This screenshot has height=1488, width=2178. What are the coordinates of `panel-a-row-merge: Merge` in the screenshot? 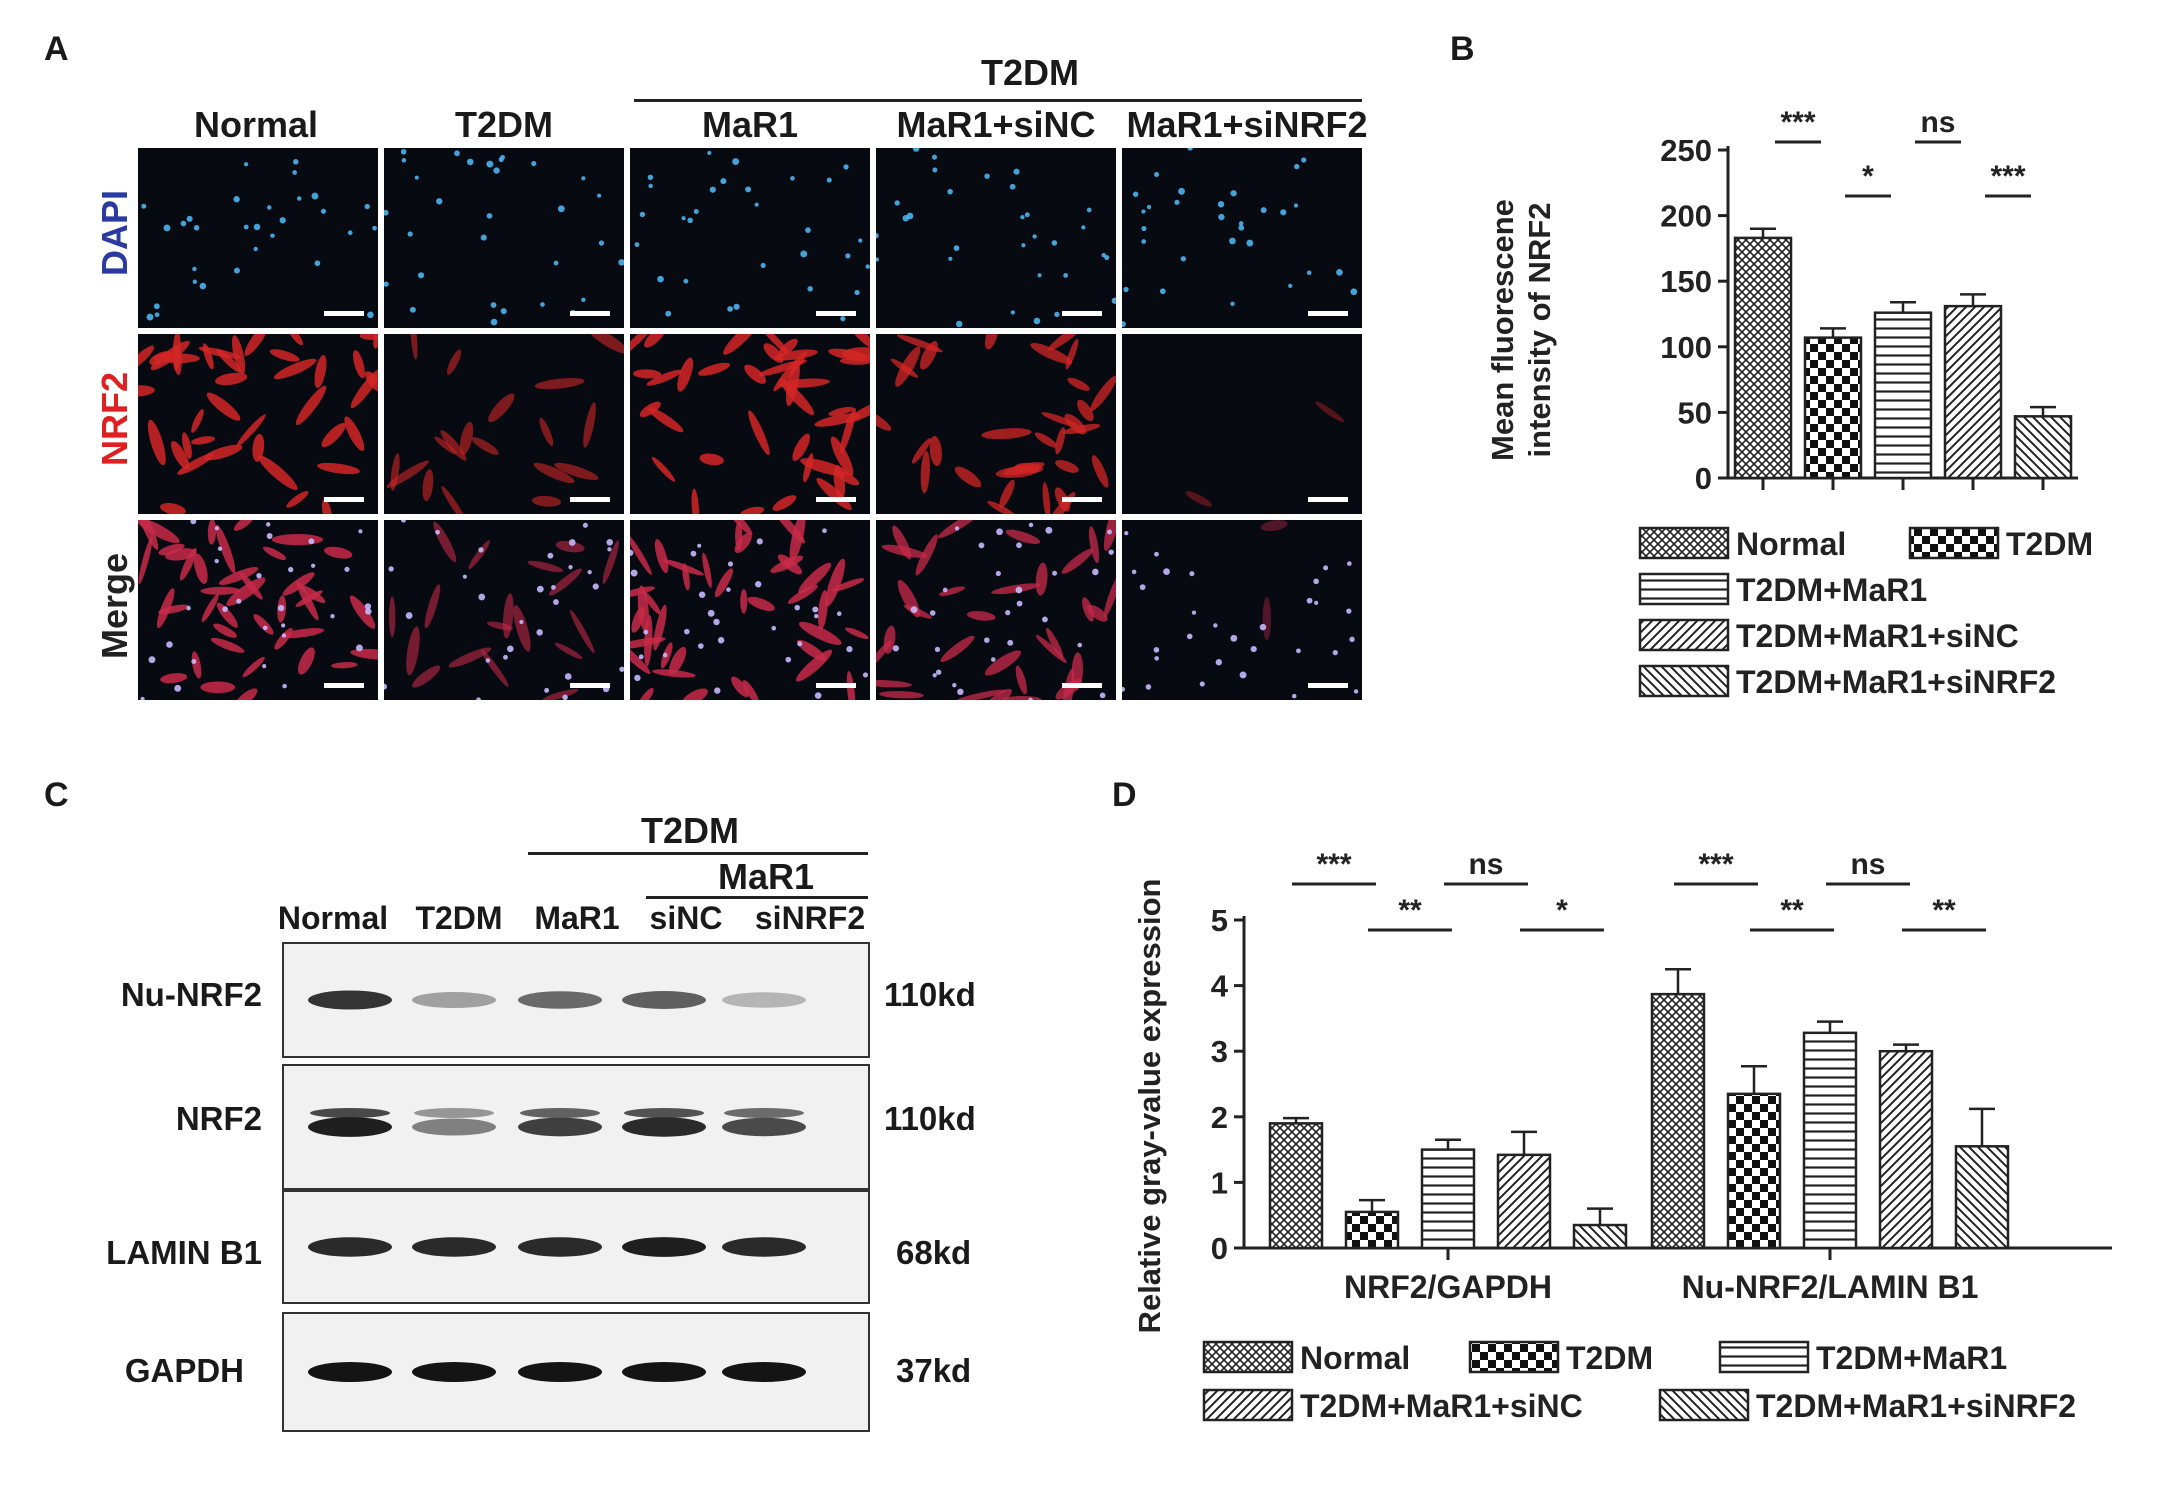 It's located at (114, 606).